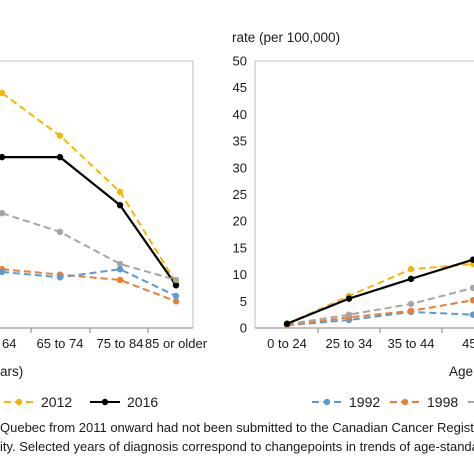  Describe the element at coordinates (240, 167) in the screenshot. I see `y-tick-label: 30` at that location.